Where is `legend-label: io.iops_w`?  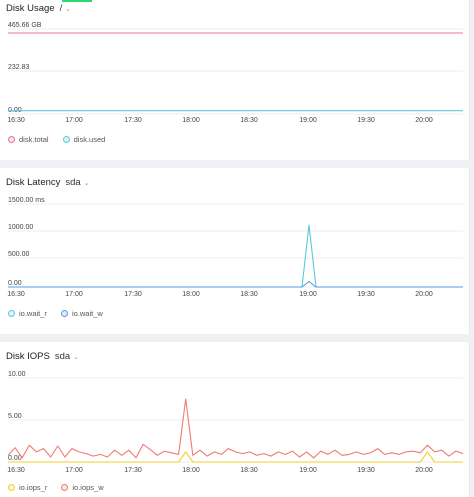 legend-label: io.iops_w is located at coordinates (88, 487).